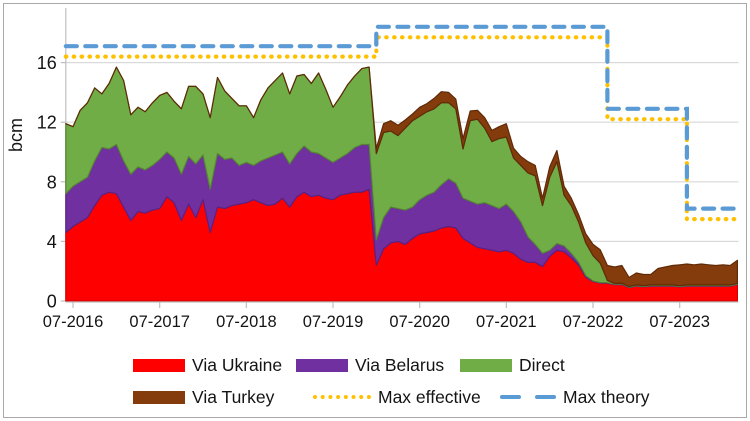 This screenshot has width=750, height=421. What do you see at coordinates (679, 322) in the screenshot?
I see `x-tick-label: 07-2023` at bounding box center [679, 322].